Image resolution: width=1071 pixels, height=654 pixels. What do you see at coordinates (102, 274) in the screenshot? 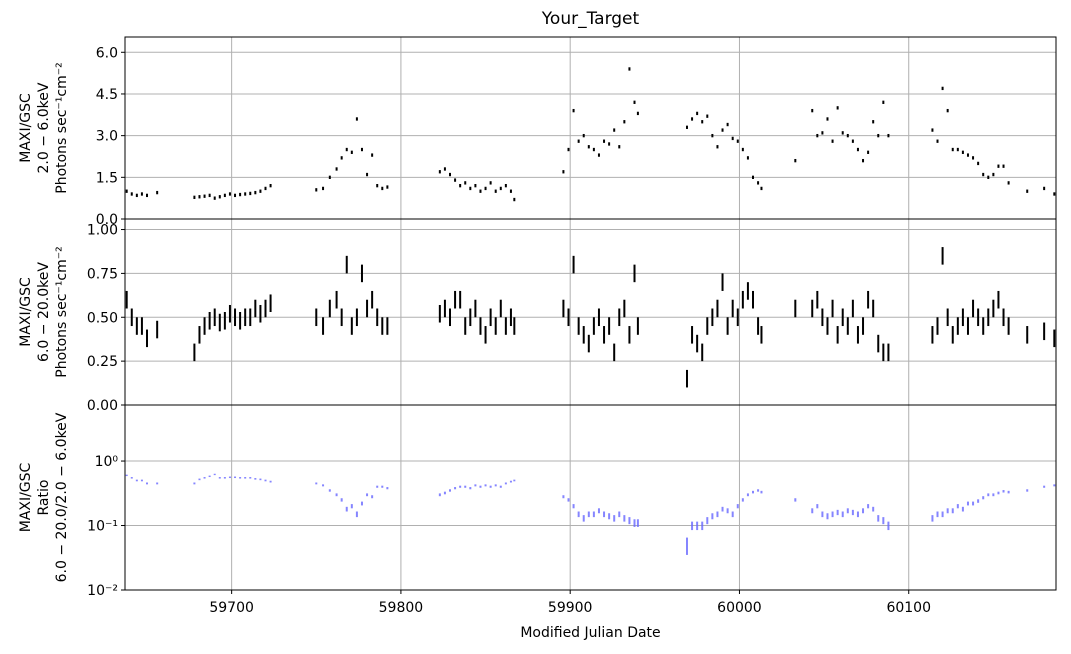
I see `y-tick-label: 0.75` at bounding box center [102, 274].